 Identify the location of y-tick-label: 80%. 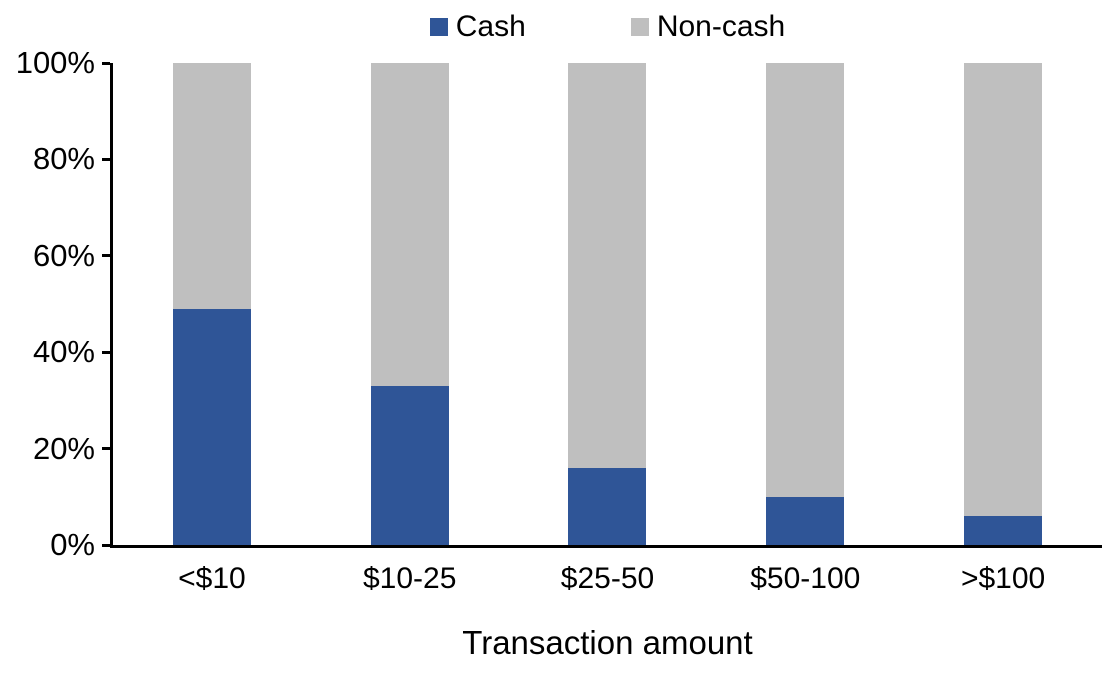
(63, 159).